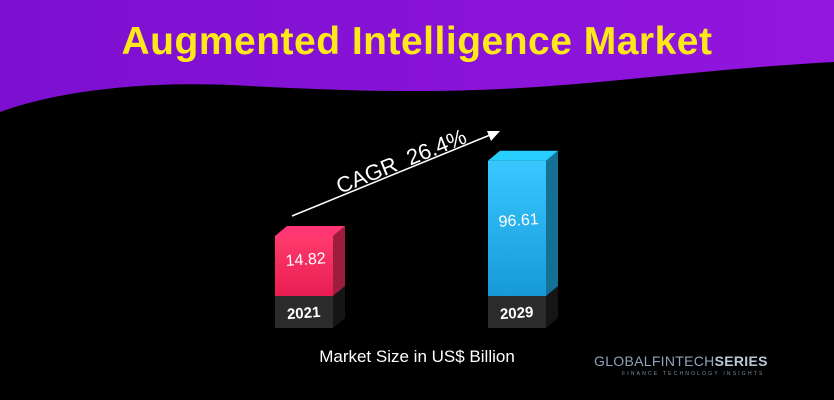  I want to click on bar-2029: 96.61 2029, so click(523, 239).